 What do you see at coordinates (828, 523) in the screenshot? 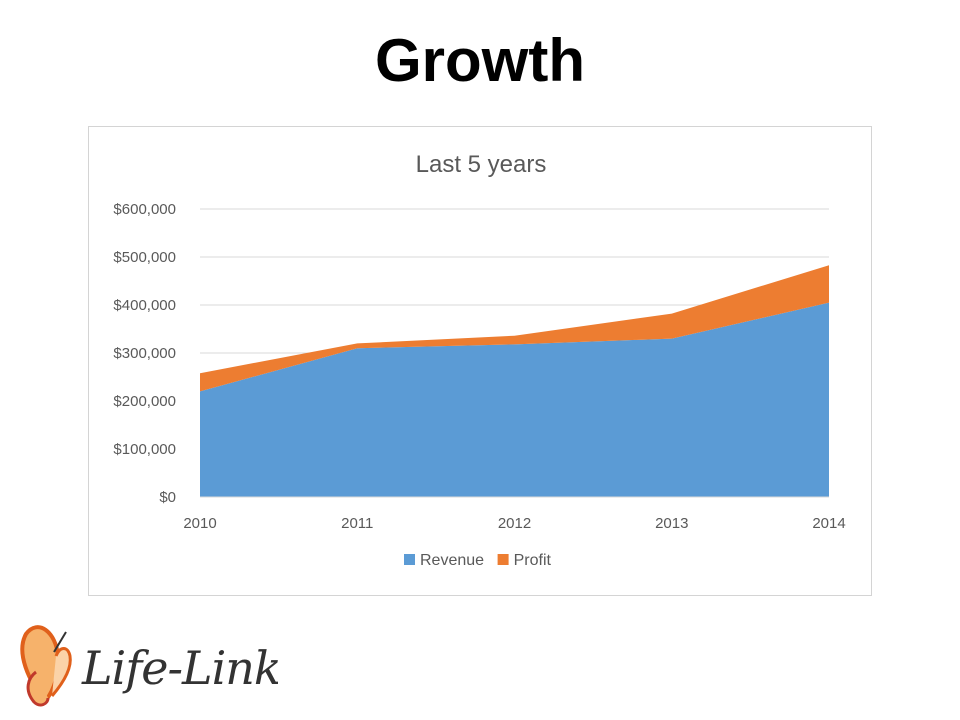
I see `x-tick-label: 2014` at bounding box center [828, 523].